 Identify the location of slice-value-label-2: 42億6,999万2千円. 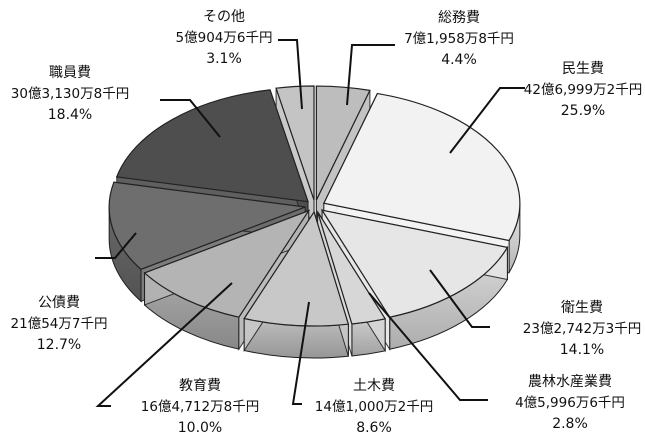
(583, 90).